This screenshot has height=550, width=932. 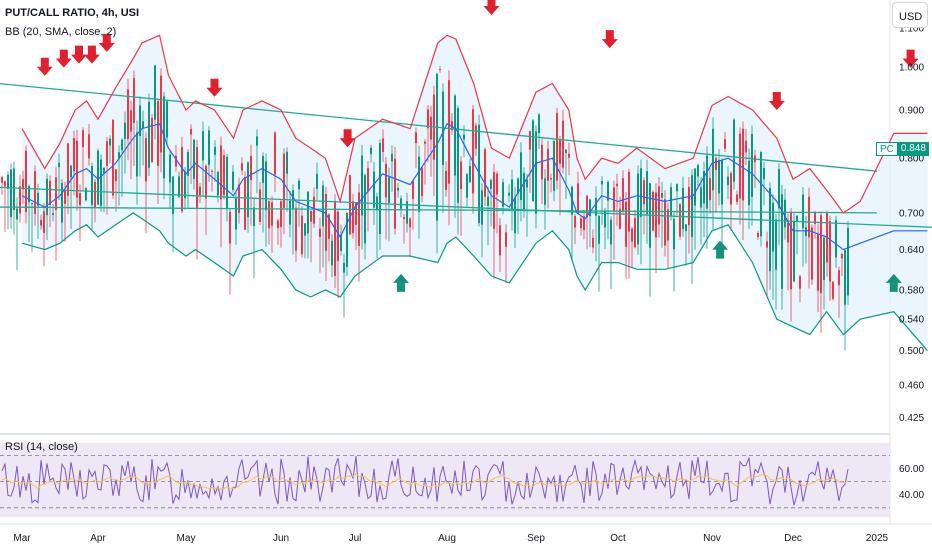 What do you see at coordinates (911, 418) in the screenshot?
I see `y-axis-tick-label: 0.425` at bounding box center [911, 418].